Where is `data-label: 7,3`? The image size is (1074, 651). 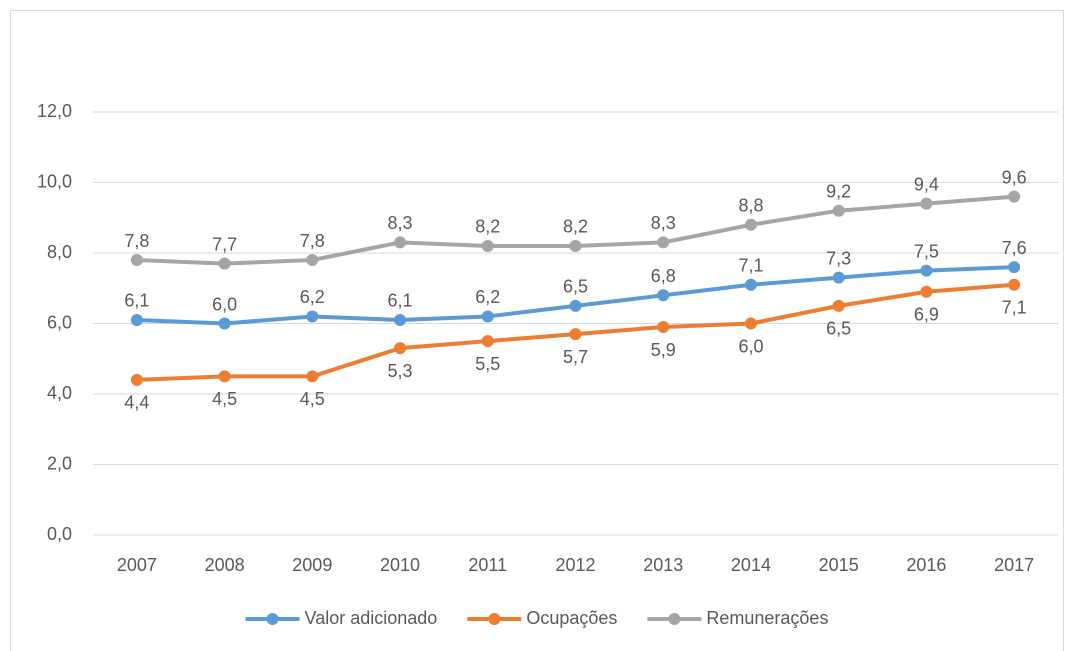
data-label: 7,3 is located at coordinates (838, 258).